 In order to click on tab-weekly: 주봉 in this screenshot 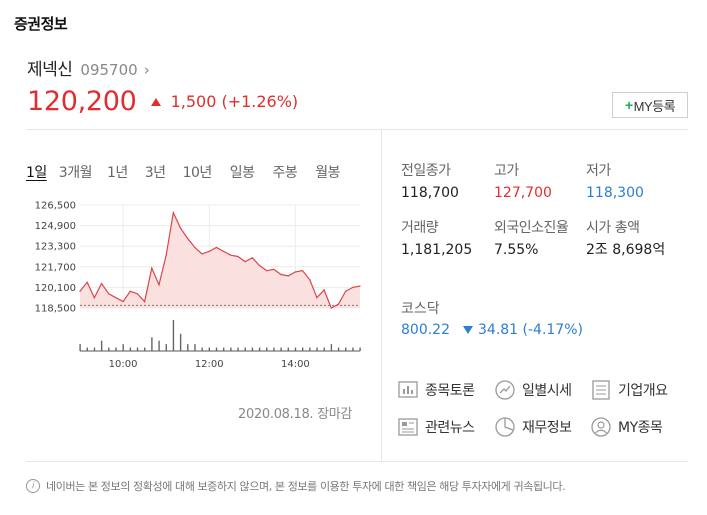, I will do `click(285, 173)`.